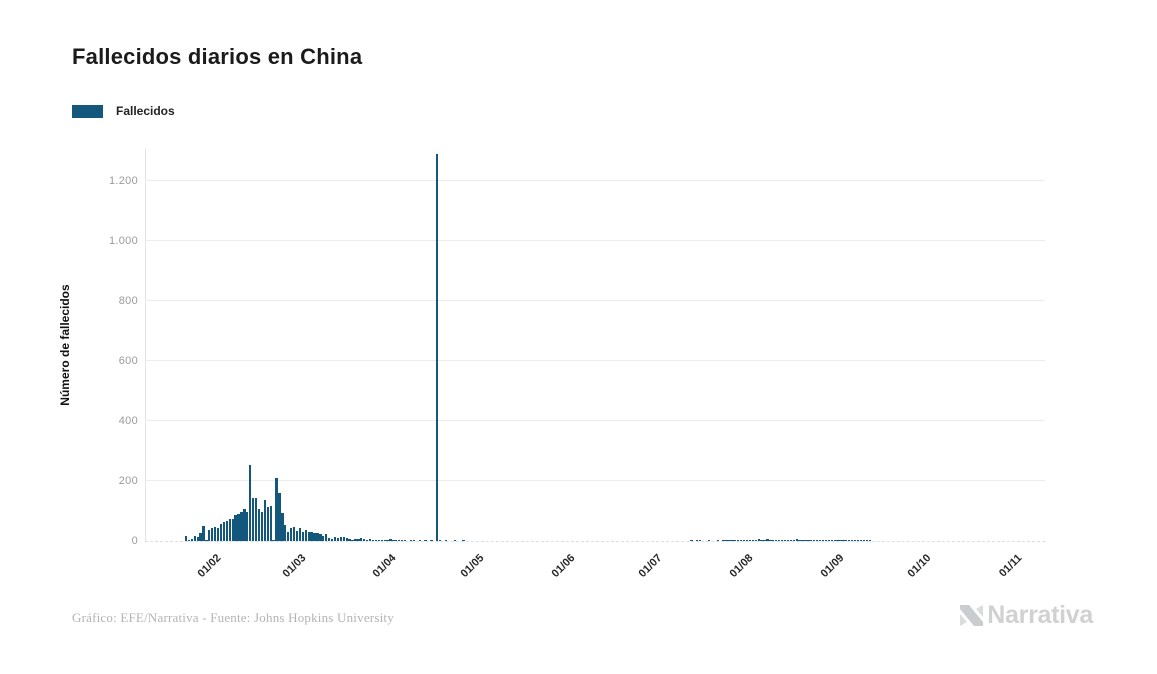 This screenshot has width=1157, height=674. Describe the element at coordinates (123, 181) in the screenshot. I see `y-tick-label: 1.200` at that location.